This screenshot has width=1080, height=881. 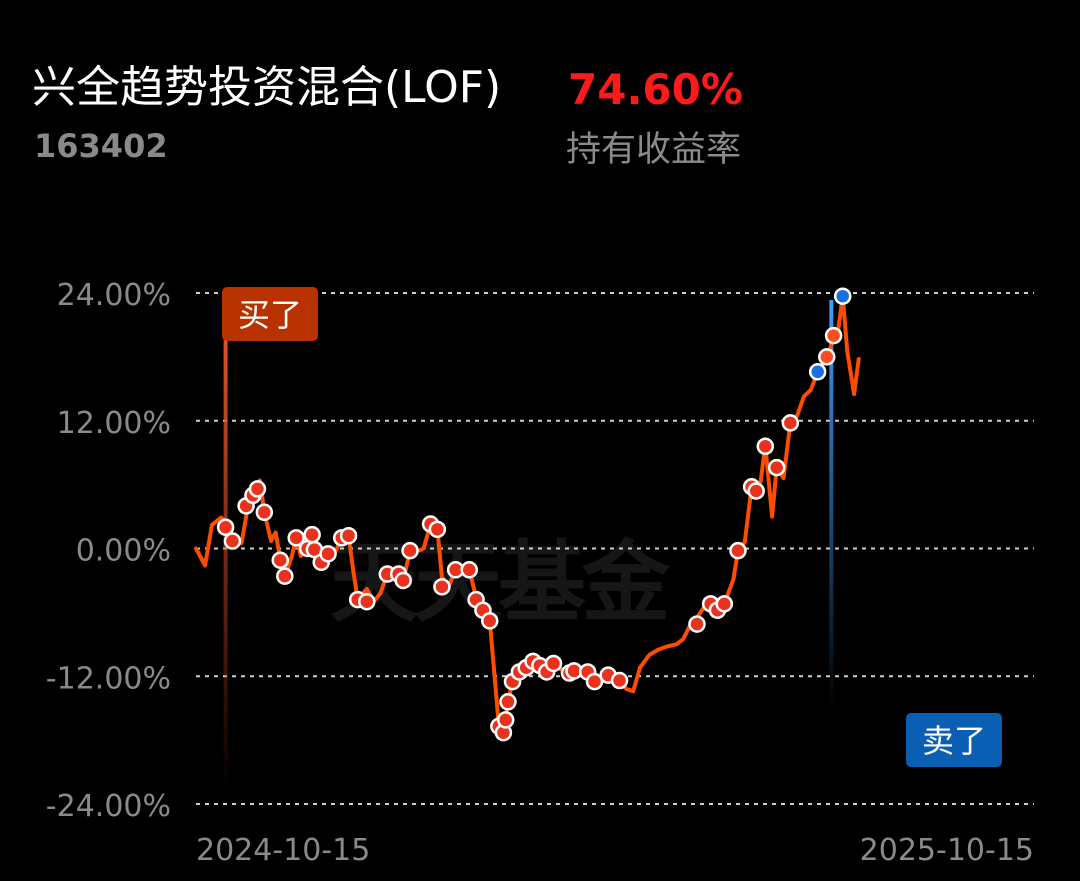 I want to click on holding-return-label: 持有收益率, so click(x=654, y=150).